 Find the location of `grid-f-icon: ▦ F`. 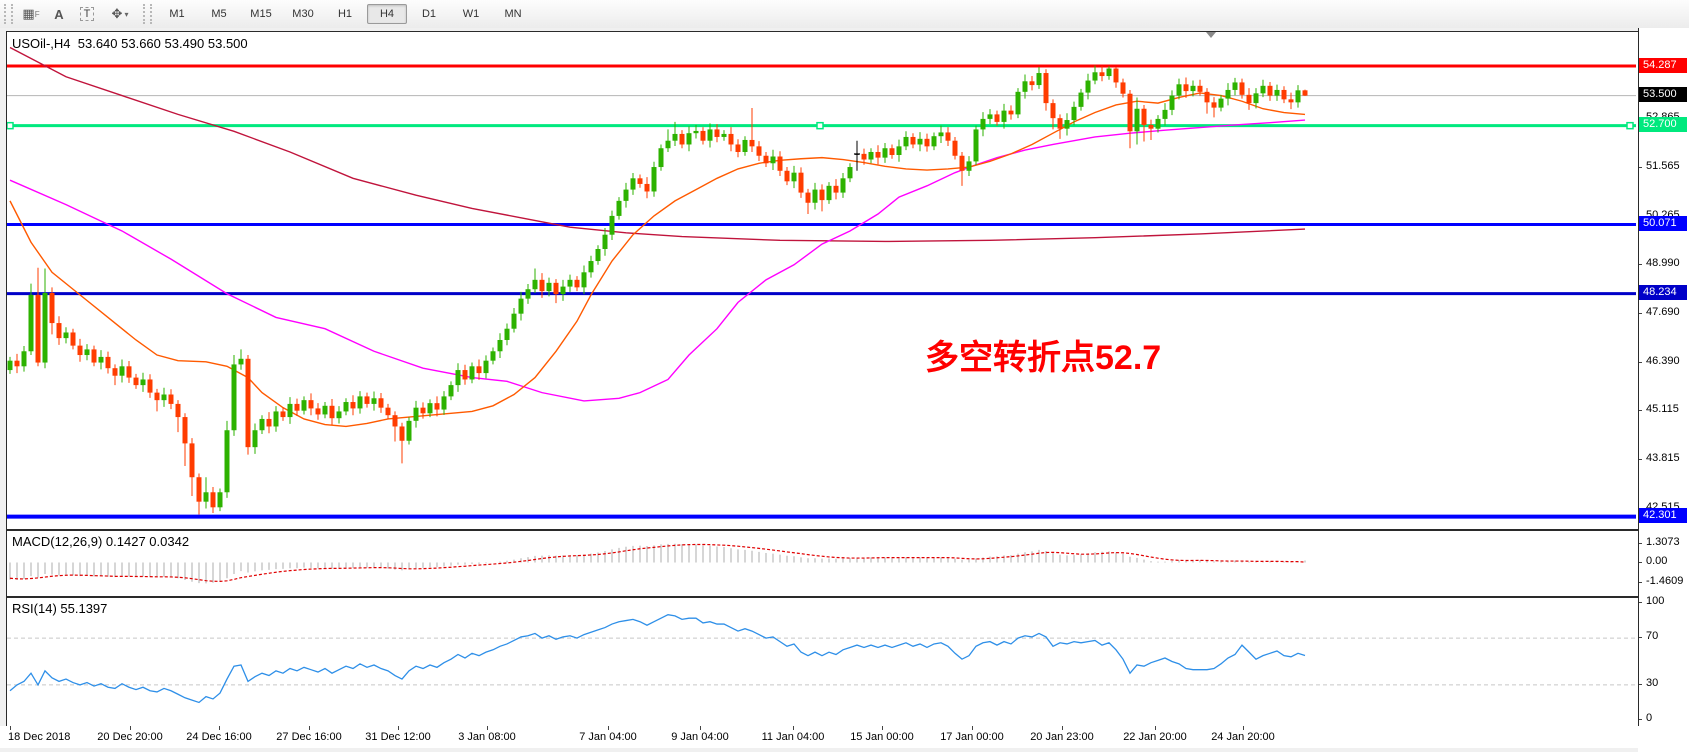

grid-f-icon: ▦ F is located at coordinates (31, 14).